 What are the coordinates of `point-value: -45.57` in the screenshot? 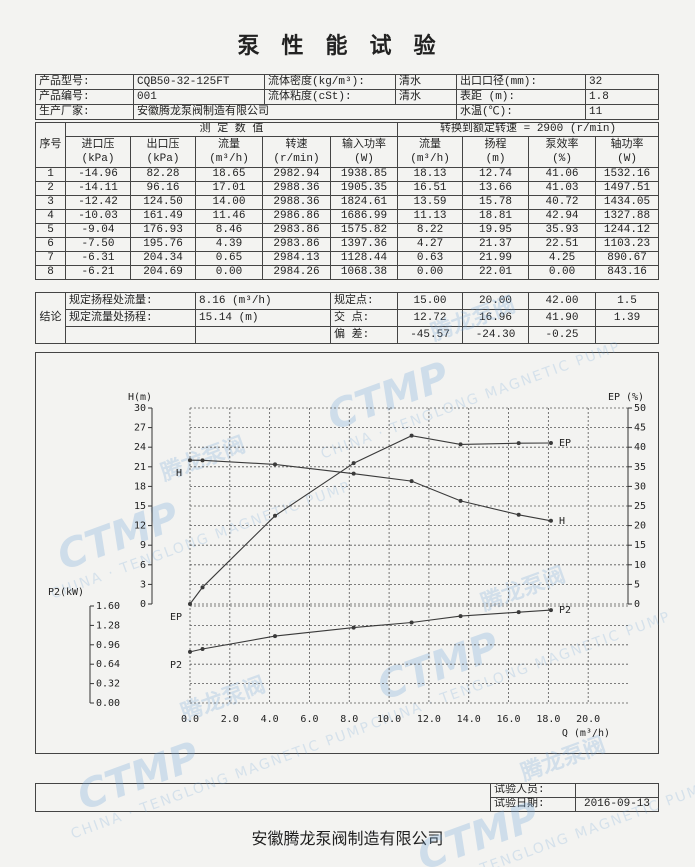 It's located at (430, 335).